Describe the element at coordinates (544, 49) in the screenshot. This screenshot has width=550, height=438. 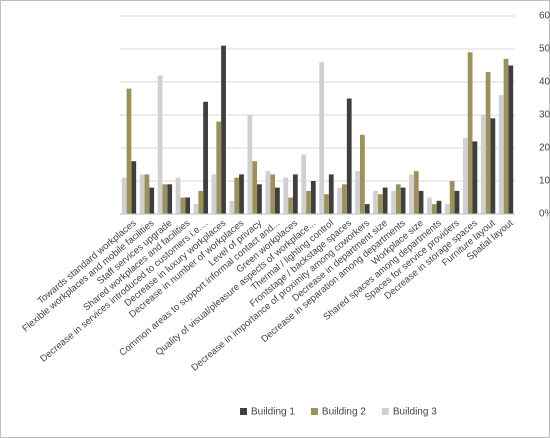
I see `y-tick-label: 50%` at that location.